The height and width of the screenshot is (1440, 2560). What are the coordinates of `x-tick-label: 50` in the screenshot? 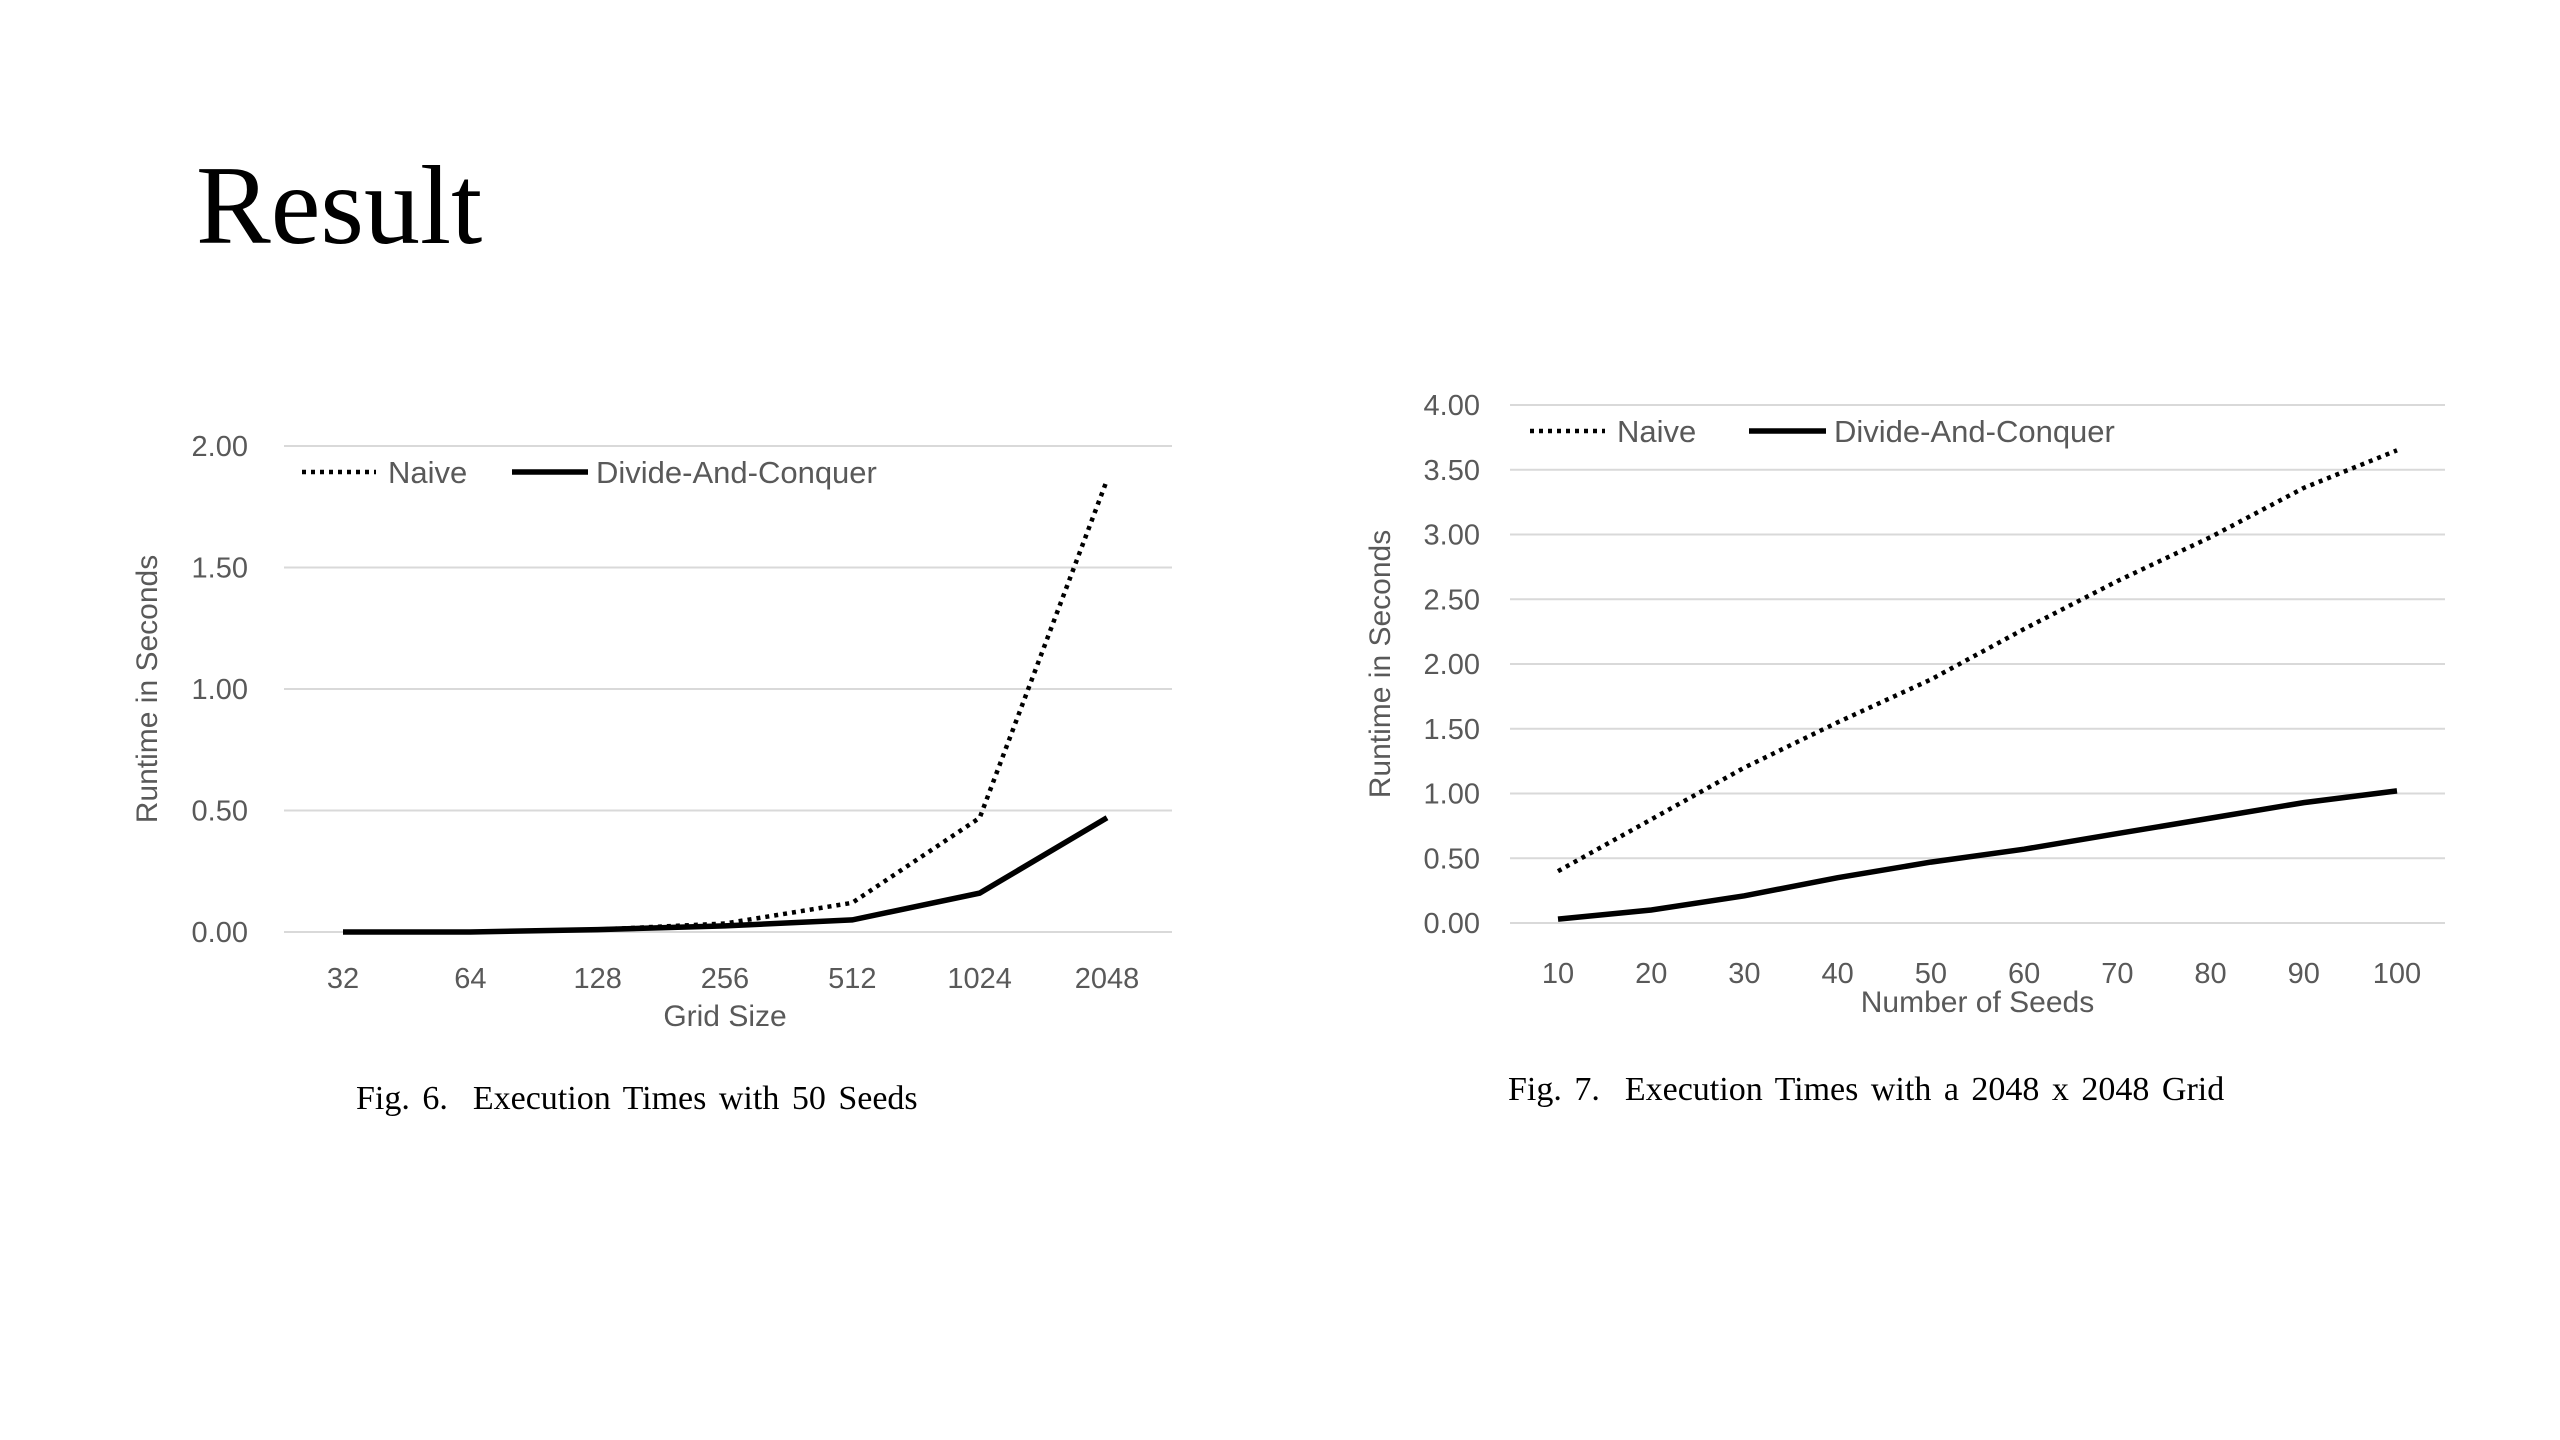 It's located at (1931, 974).